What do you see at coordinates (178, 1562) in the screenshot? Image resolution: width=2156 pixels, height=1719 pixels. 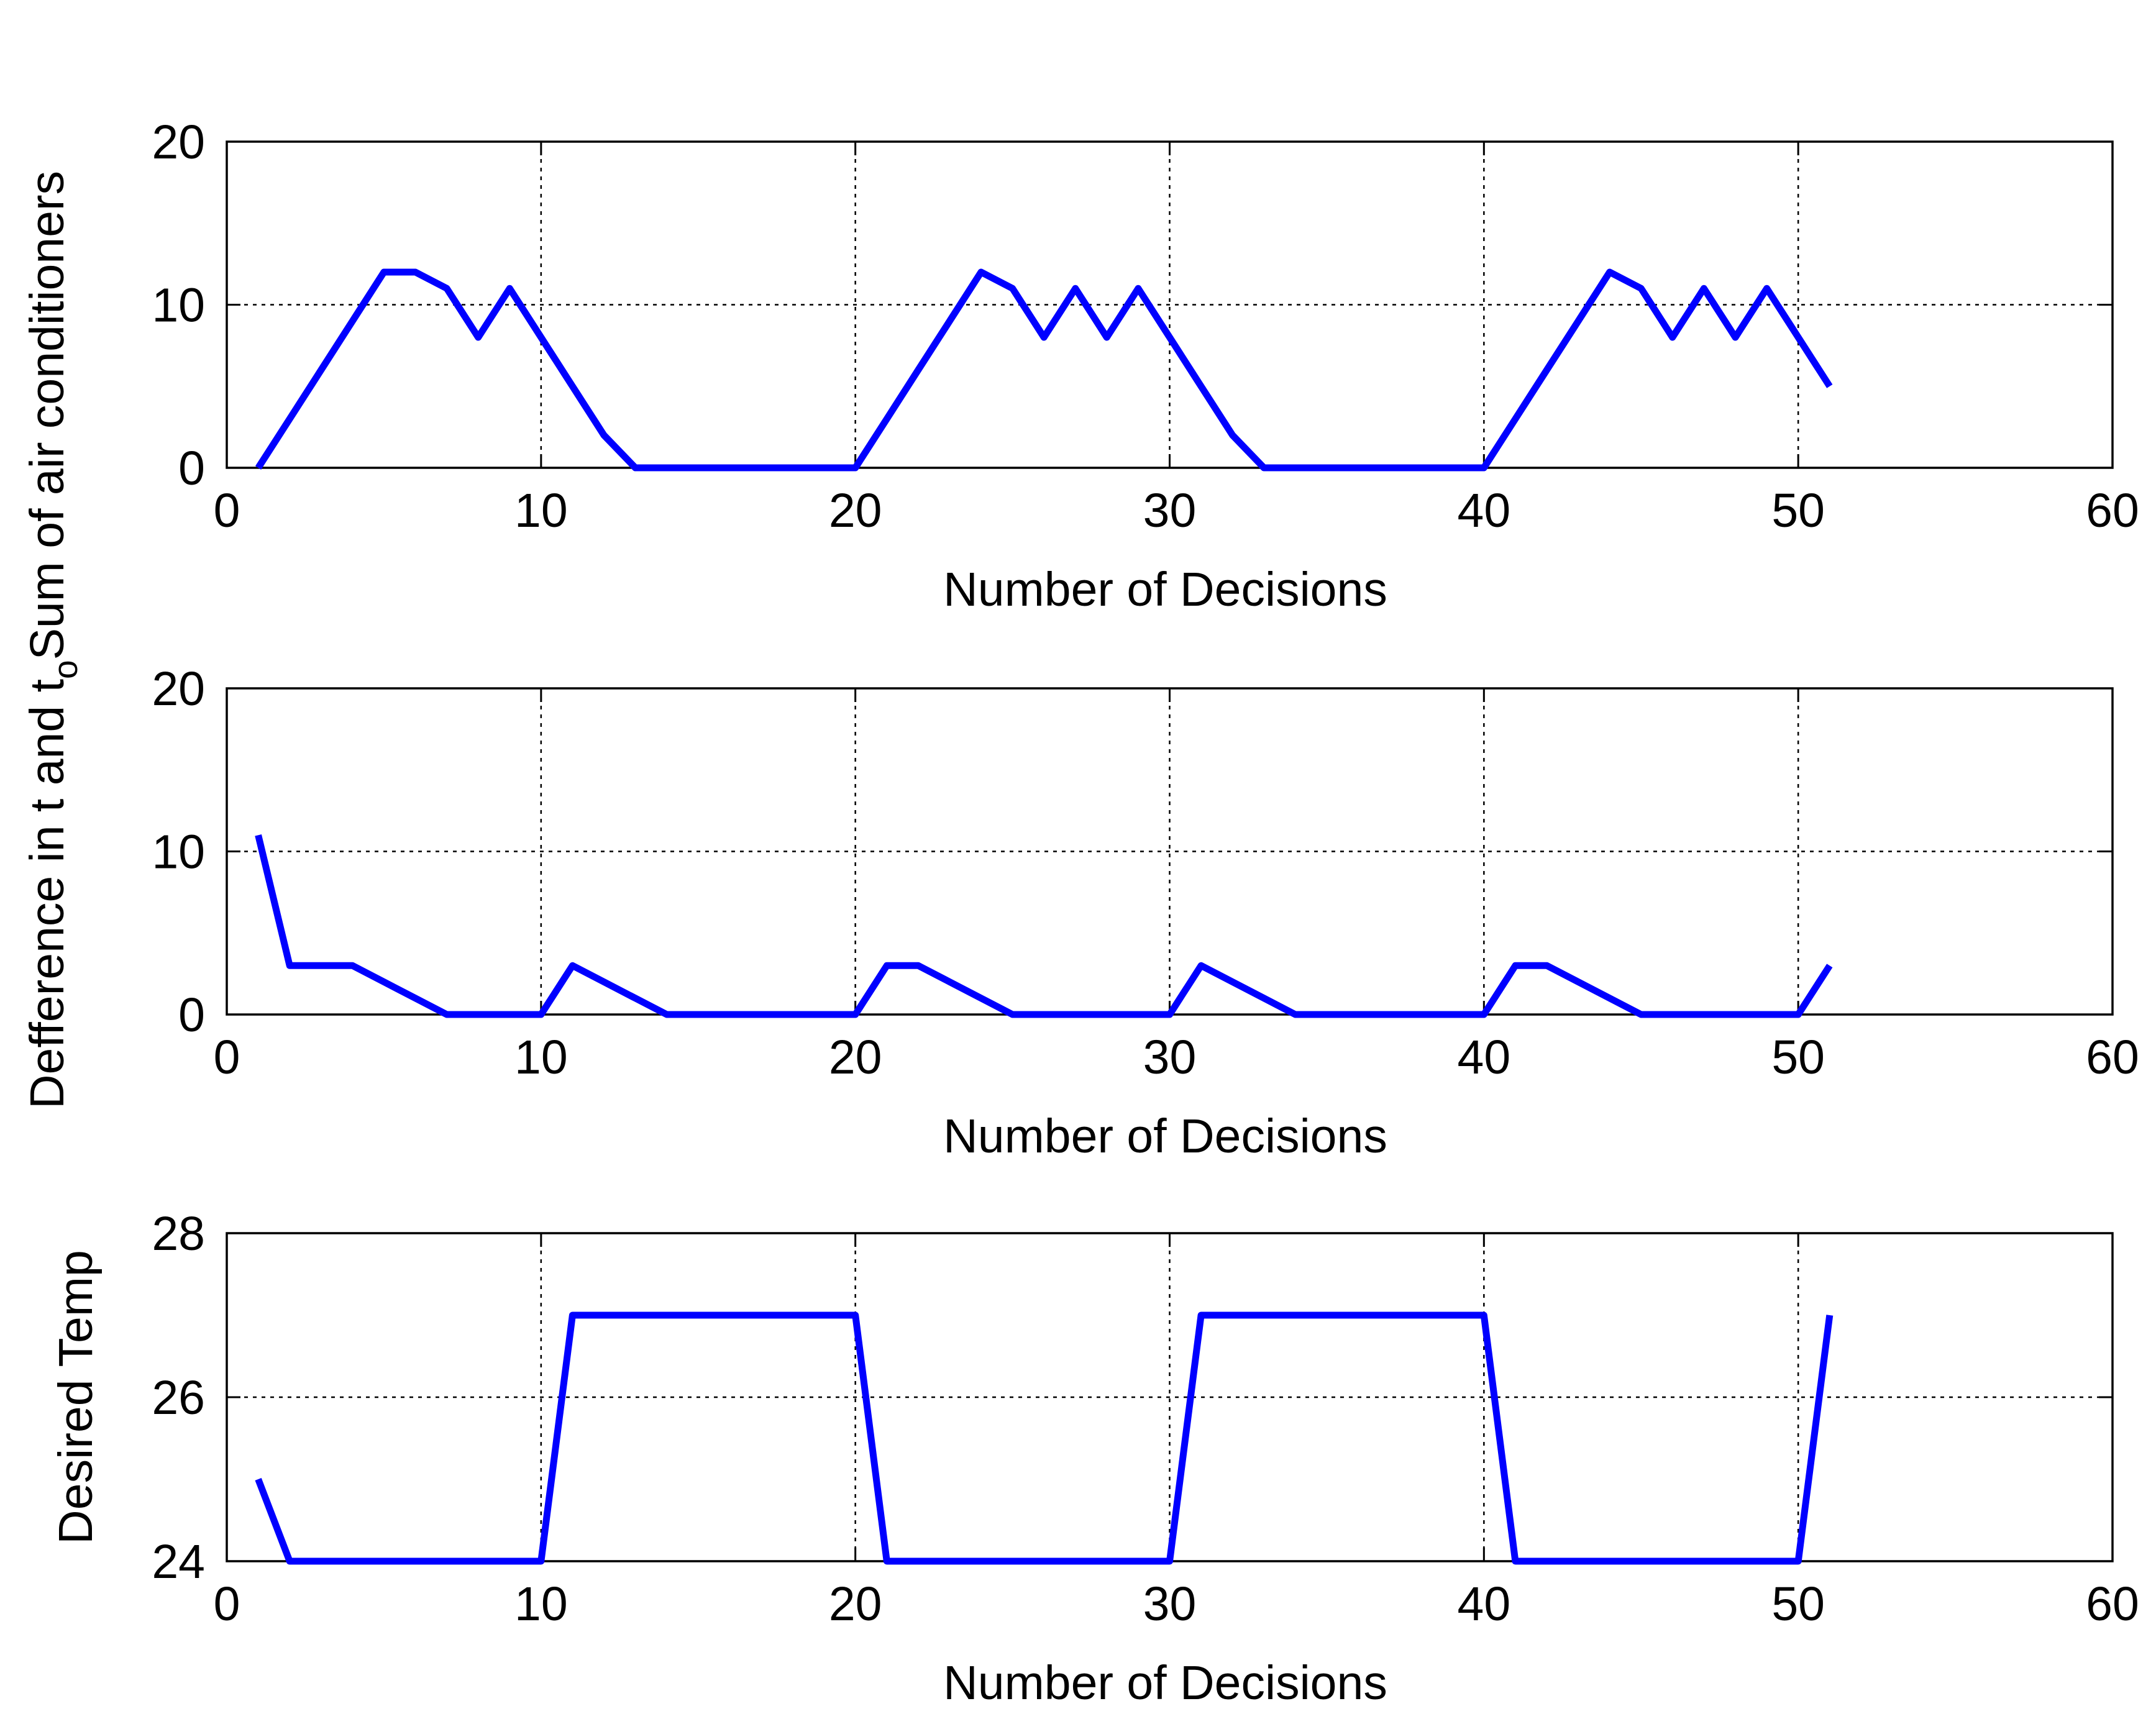 I see `y-tick-label: 24` at bounding box center [178, 1562].